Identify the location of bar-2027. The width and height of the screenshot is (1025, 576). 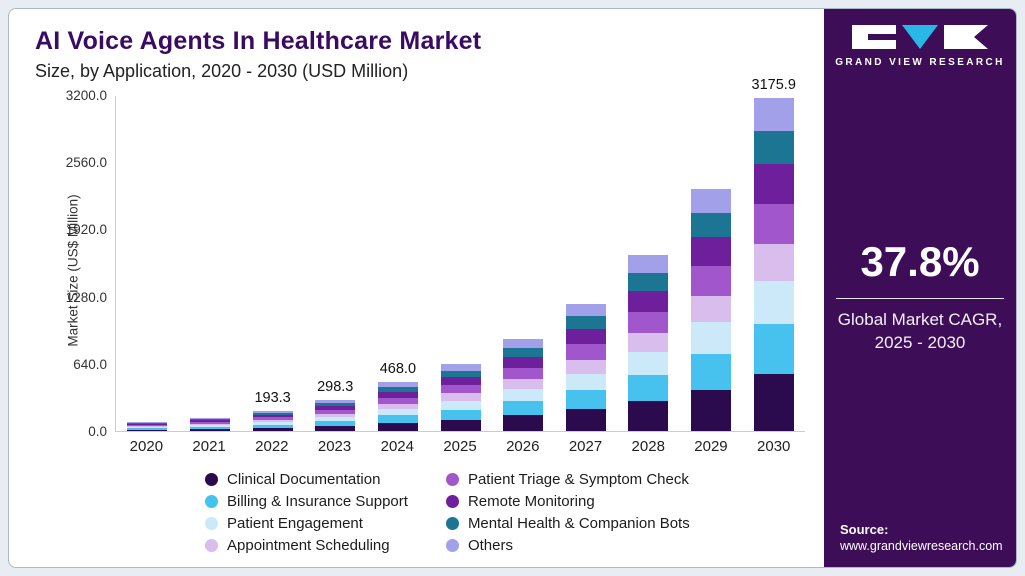
(585, 263).